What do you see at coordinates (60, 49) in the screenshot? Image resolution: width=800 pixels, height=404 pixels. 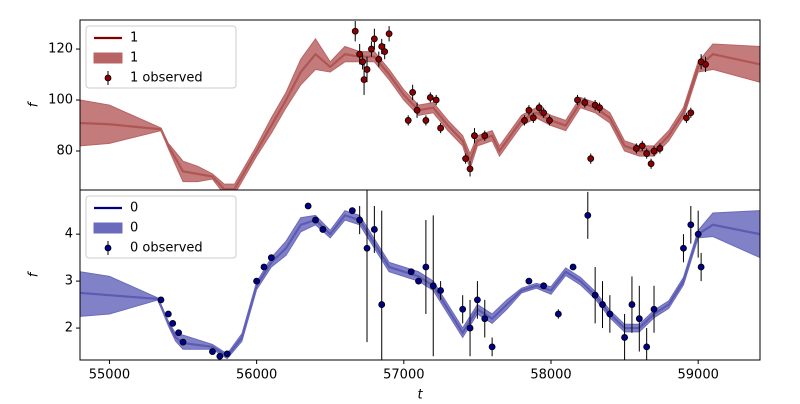 I see `y-tick-label: 120` at bounding box center [60, 49].